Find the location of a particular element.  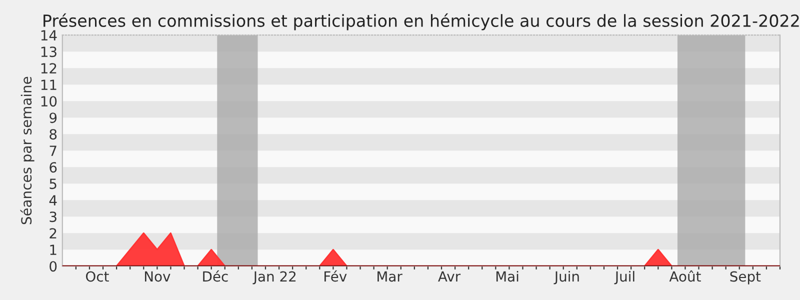

x-tick-label: Nov is located at coordinates (157, 276).